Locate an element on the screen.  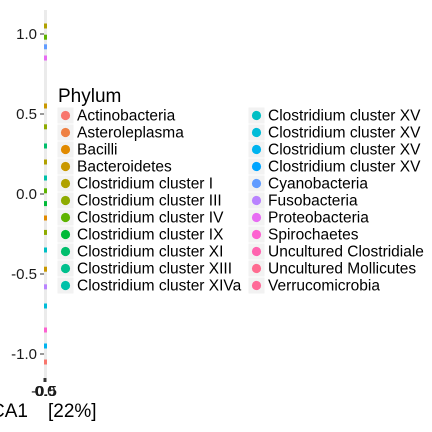
legend-label: Spirochaetes is located at coordinates (313, 235).